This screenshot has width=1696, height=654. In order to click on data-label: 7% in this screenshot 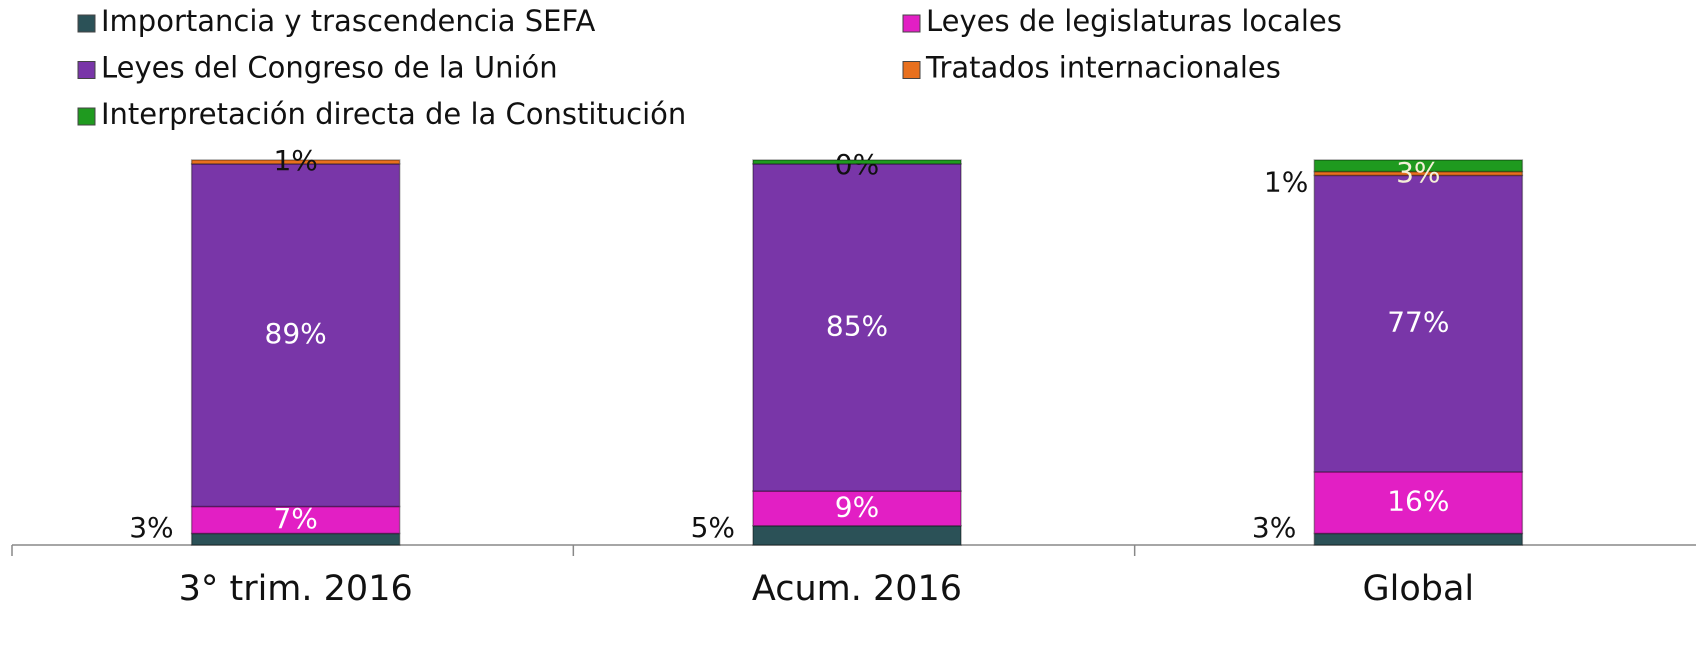, I will do `click(295, 518)`.